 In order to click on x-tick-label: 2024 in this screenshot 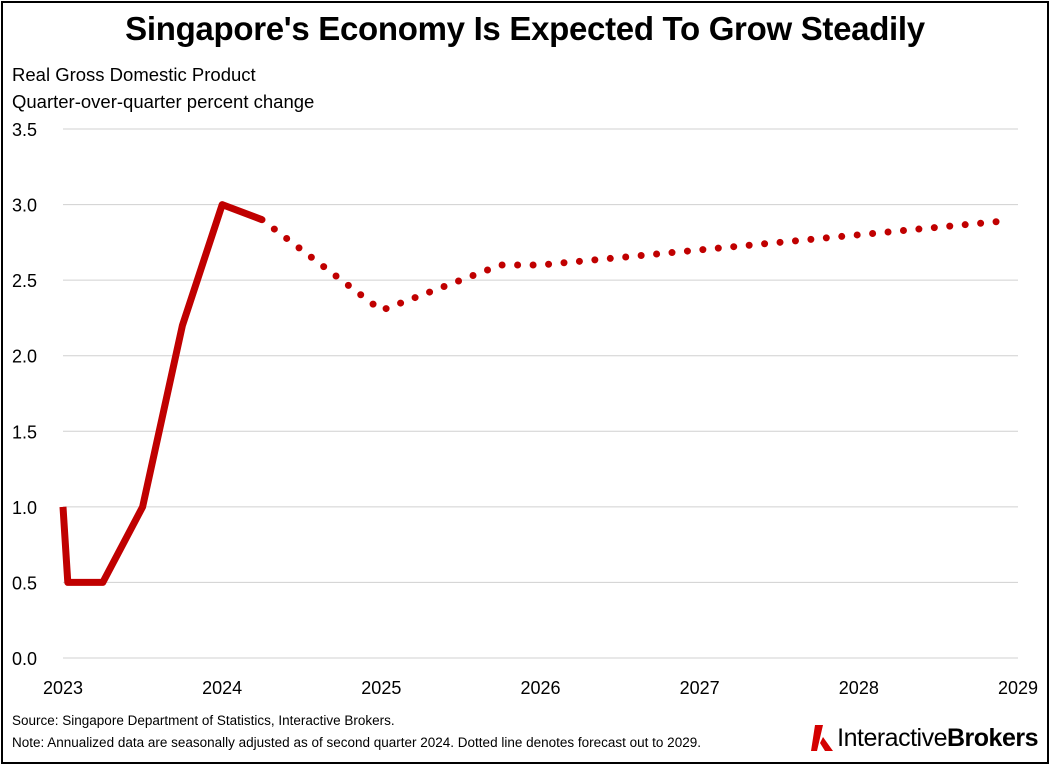, I will do `click(222, 688)`.